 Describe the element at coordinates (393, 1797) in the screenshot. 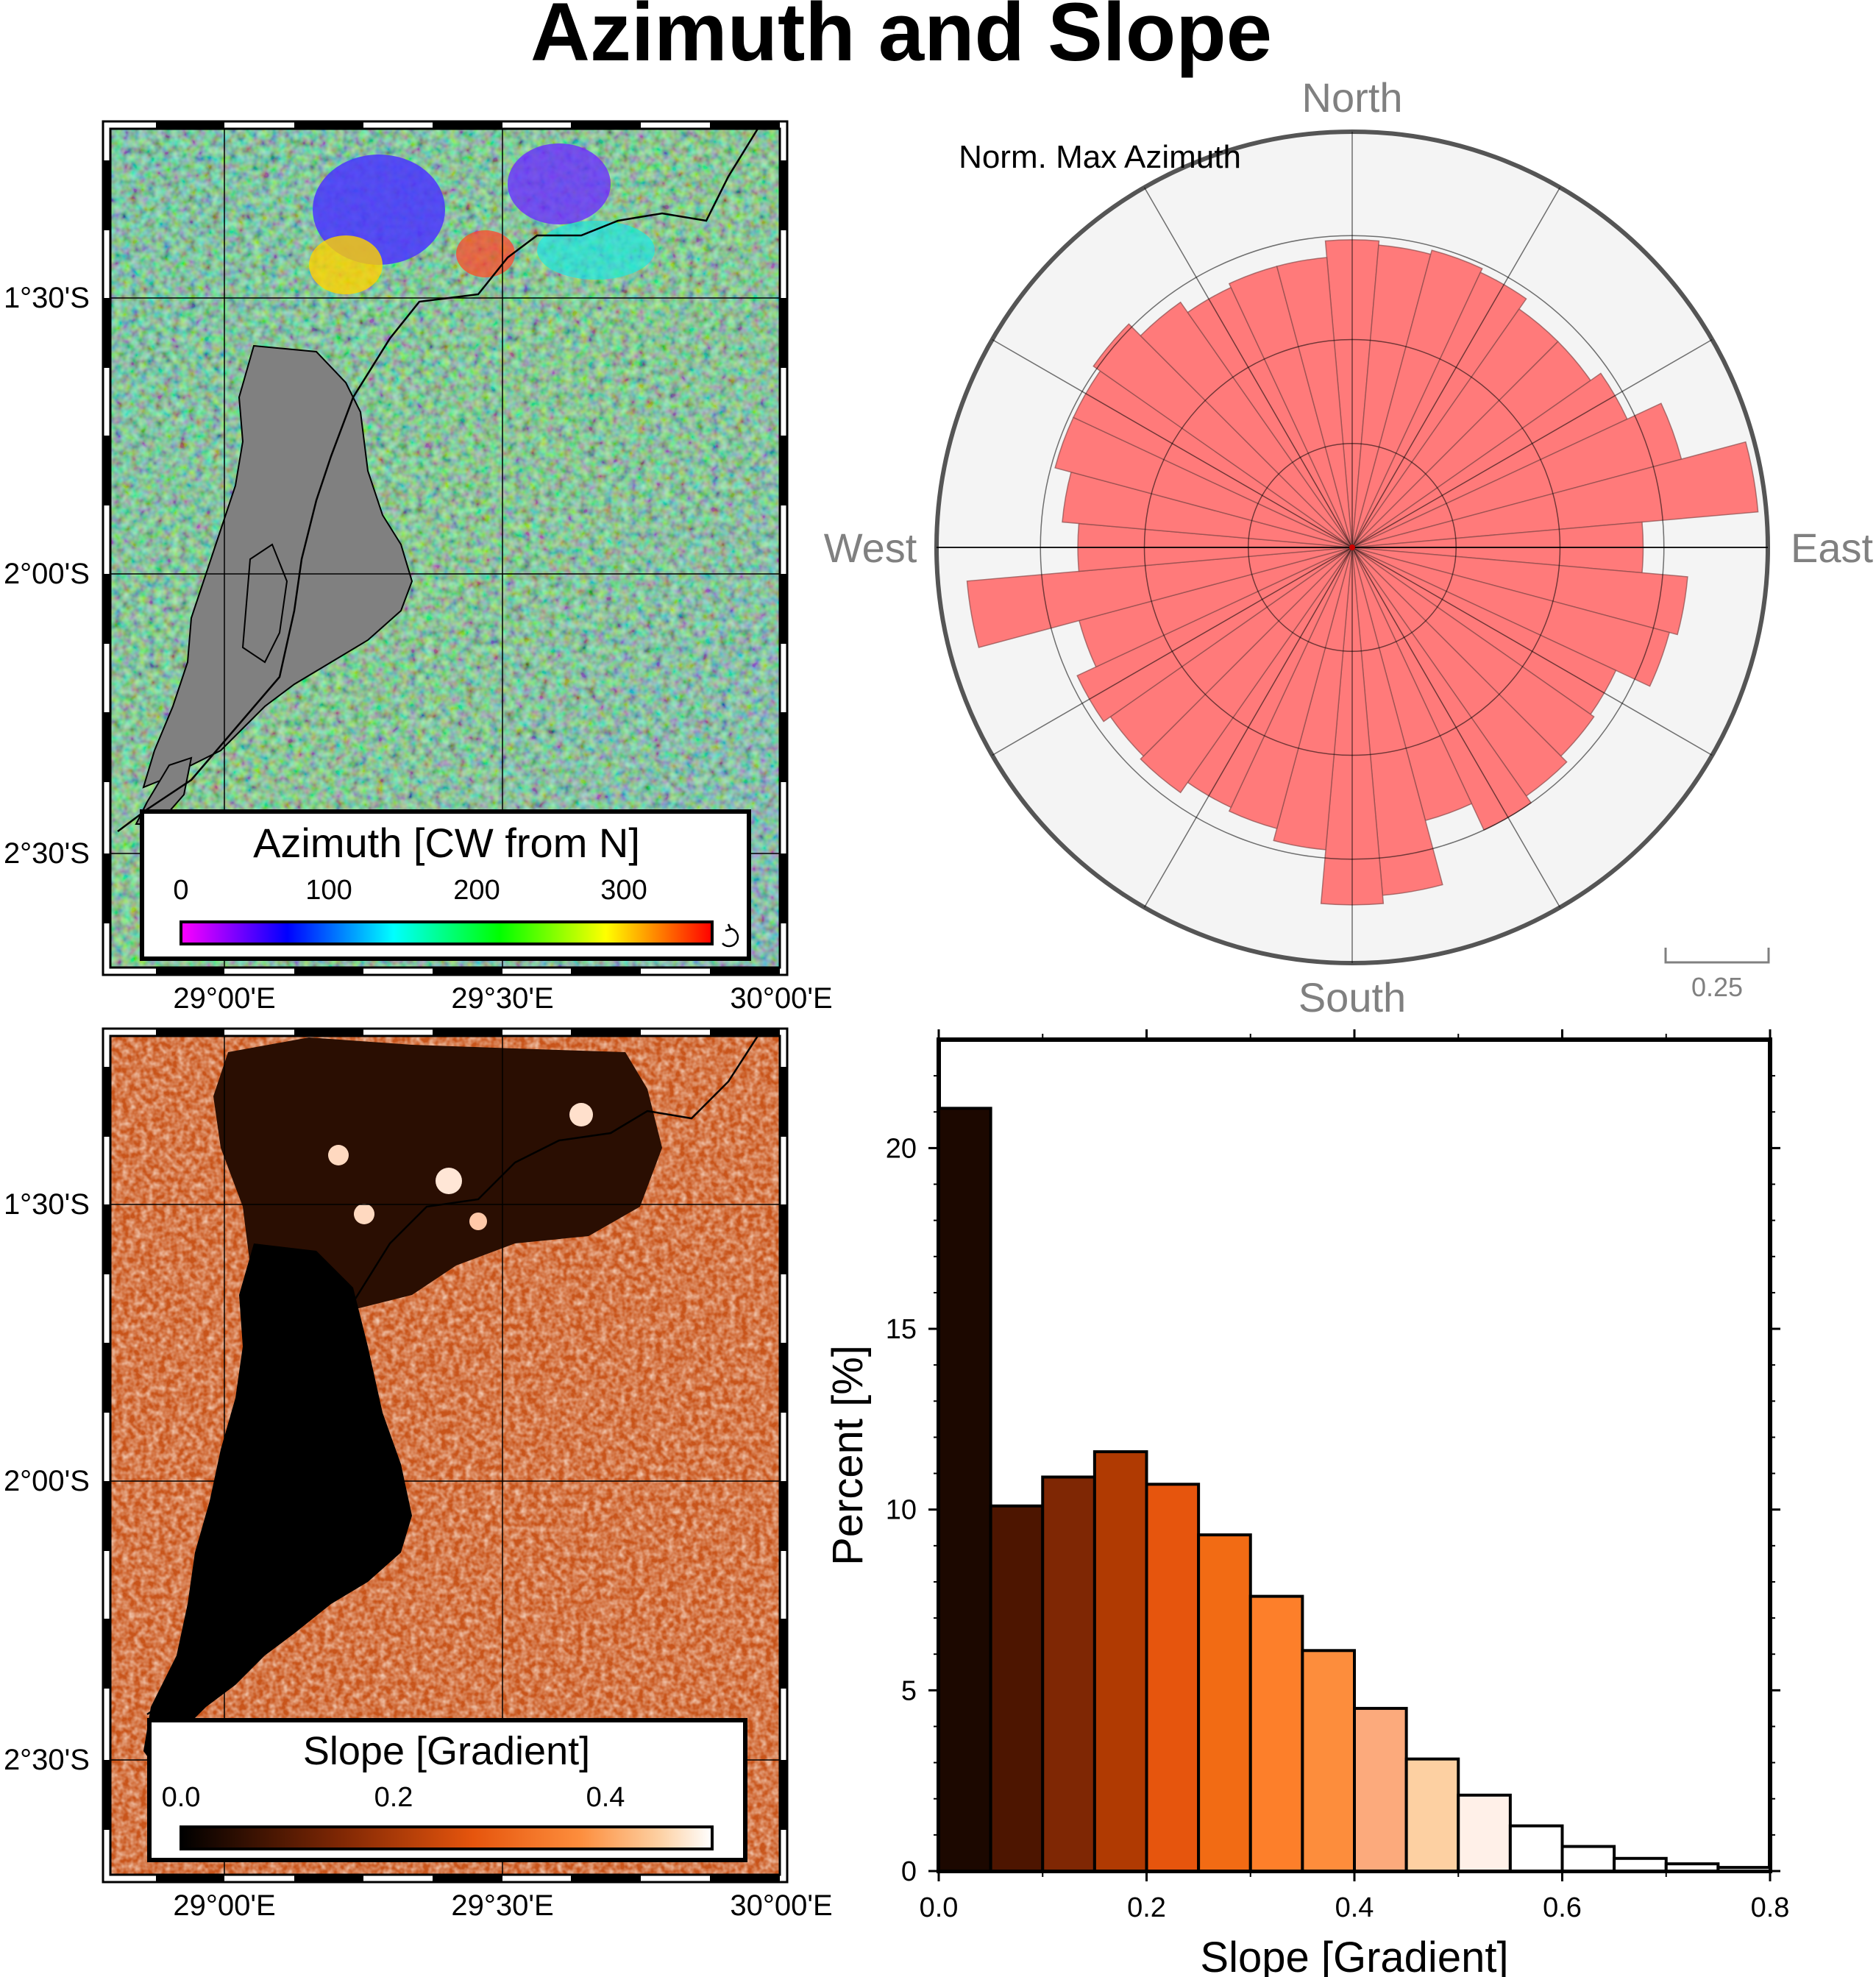

I see `slope-colorbar-tick-1: 0.2` at that location.